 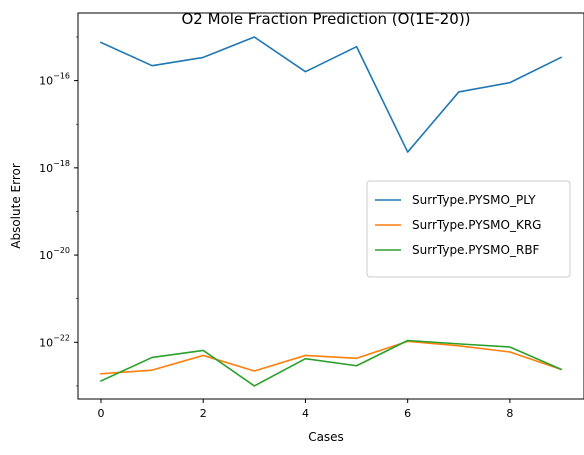 What do you see at coordinates (476, 225) in the screenshot?
I see `legend-label: SurrType.PYSMO_KRG` at bounding box center [476, 225].